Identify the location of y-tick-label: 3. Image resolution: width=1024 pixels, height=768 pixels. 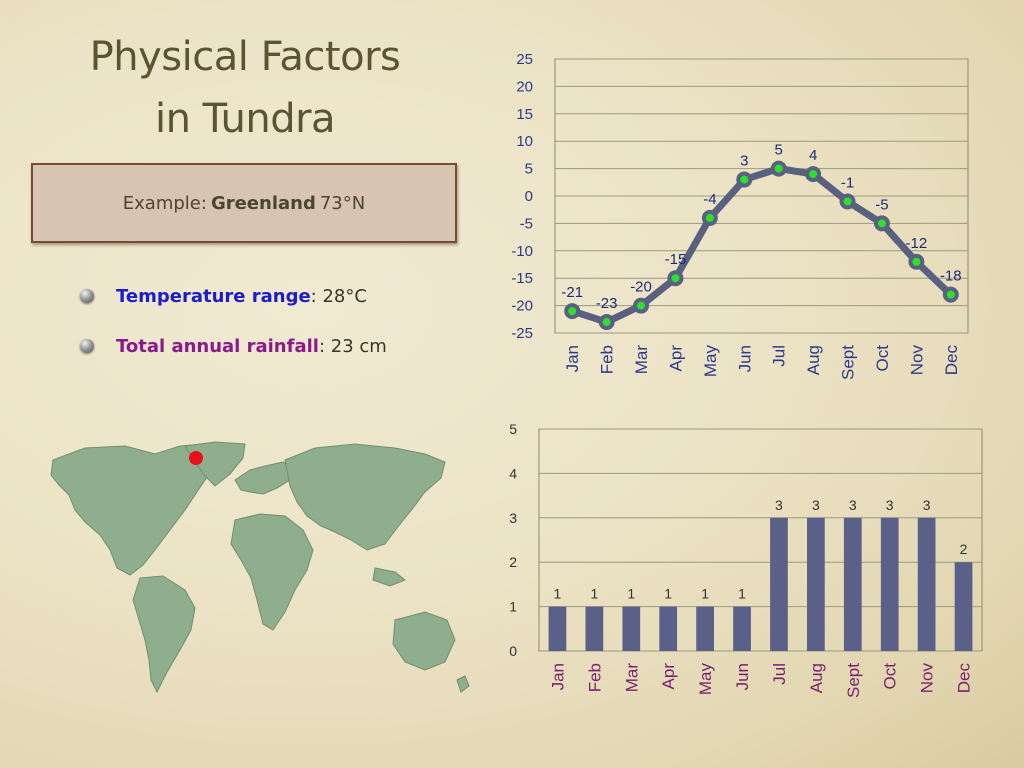
(513, 518).